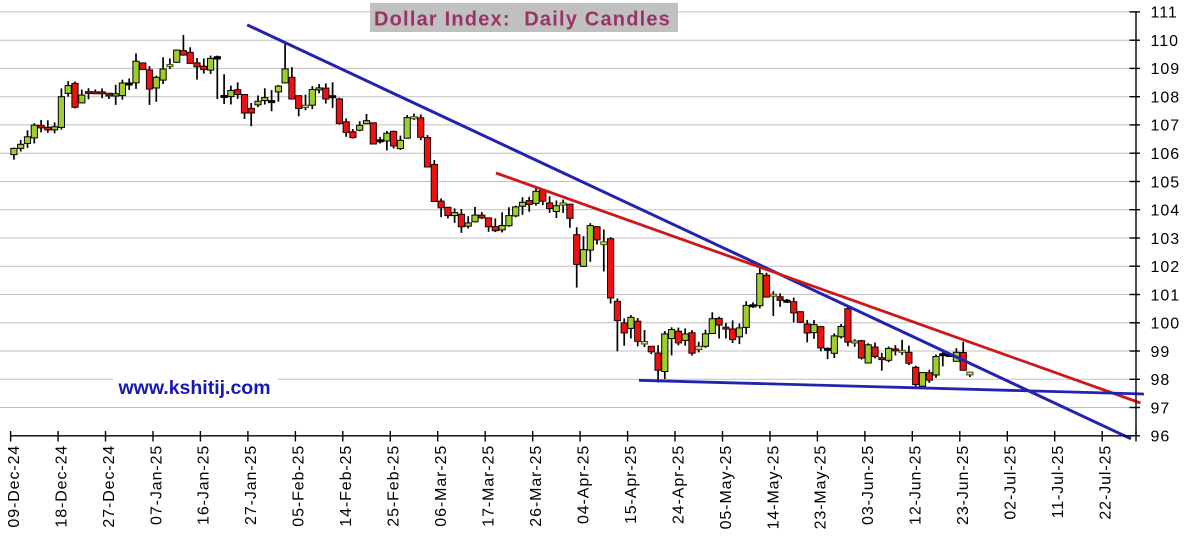 Image resolution: width=1204 pixels, height=538 pixels. I want to click on svg-text: 106, so click(1166, 154).